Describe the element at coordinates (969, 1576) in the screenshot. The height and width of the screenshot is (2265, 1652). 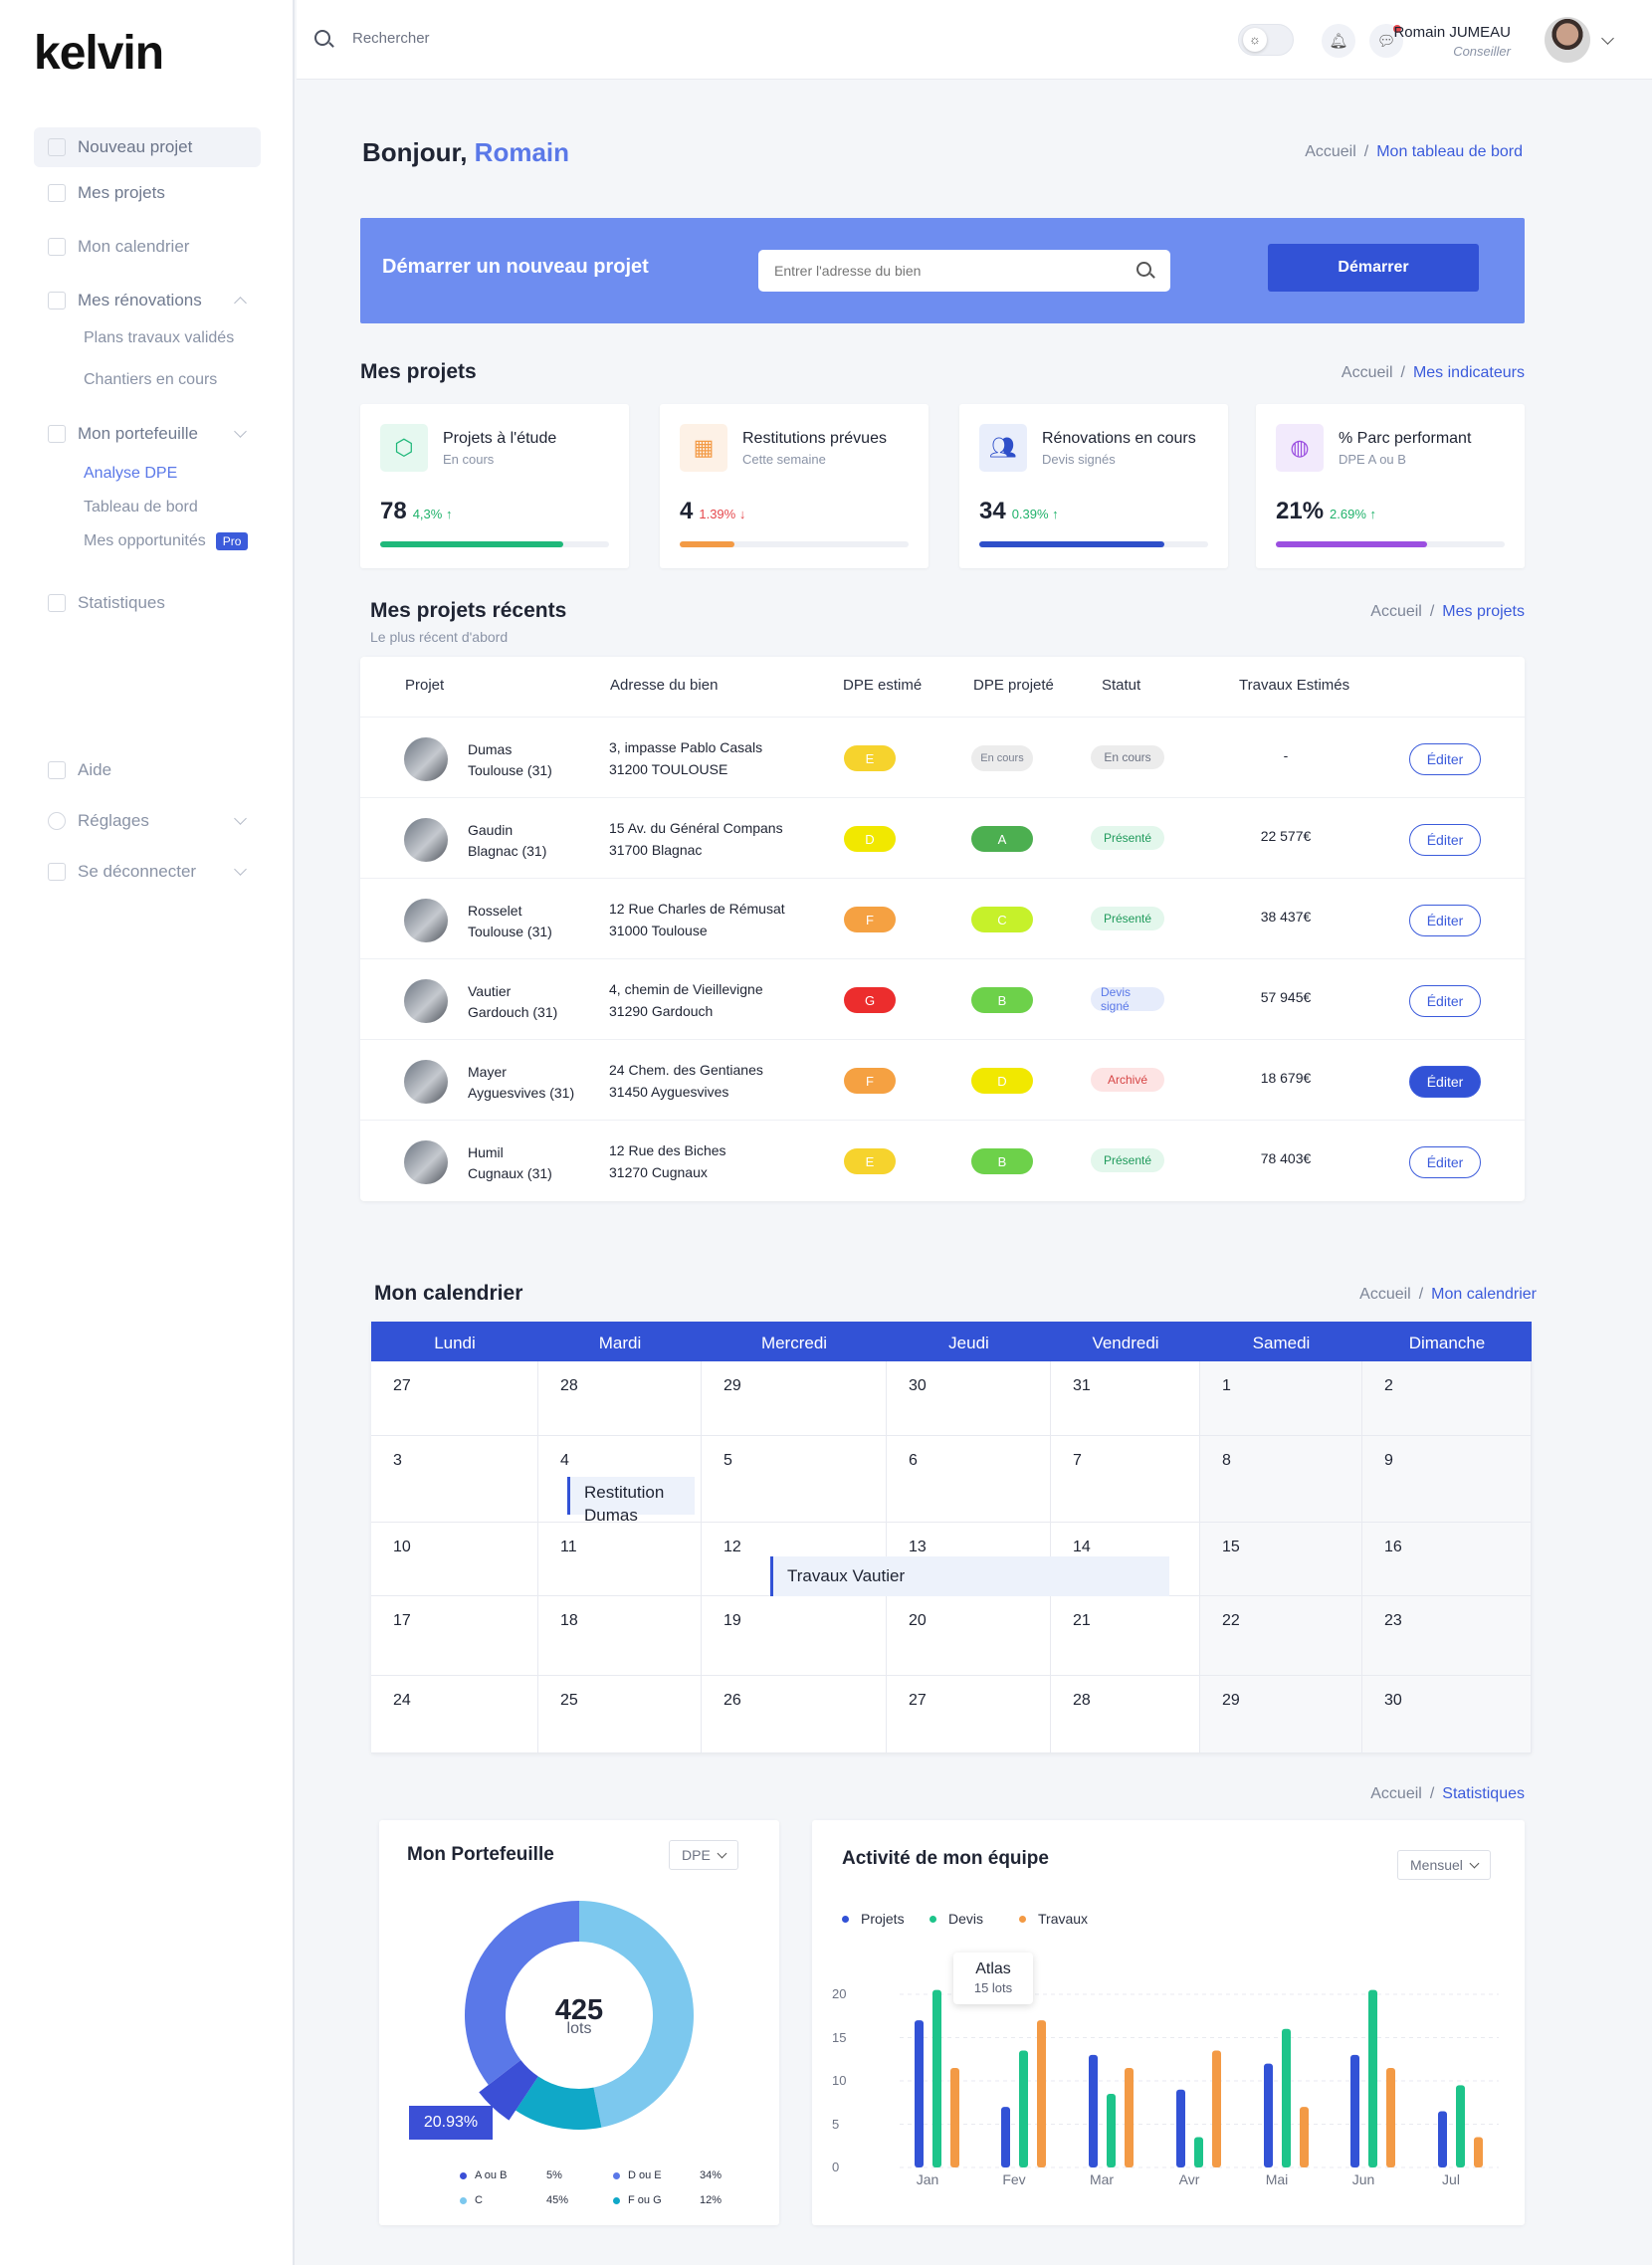
I see `calendar-event: Travaux Vautier` at that location.